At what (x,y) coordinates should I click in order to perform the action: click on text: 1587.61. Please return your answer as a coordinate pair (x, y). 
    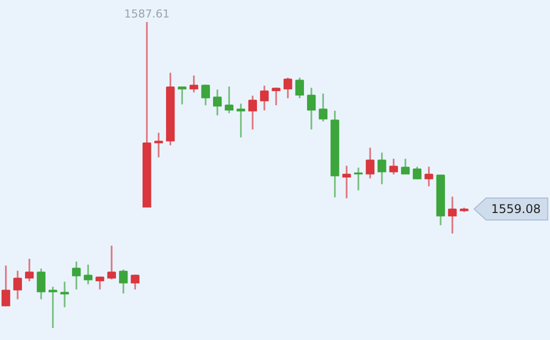
    Looking at the image, I should click on (147, 13).